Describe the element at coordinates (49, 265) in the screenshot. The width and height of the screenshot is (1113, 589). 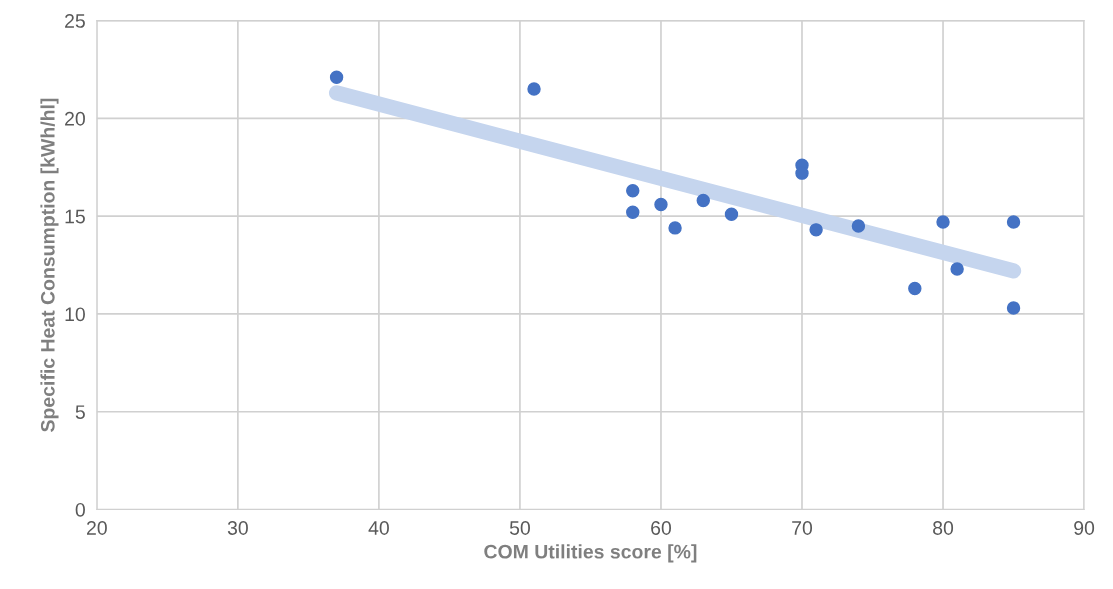
I see `y-axis-title: Specific Heat Consumption [kWh/hl]` at that location.